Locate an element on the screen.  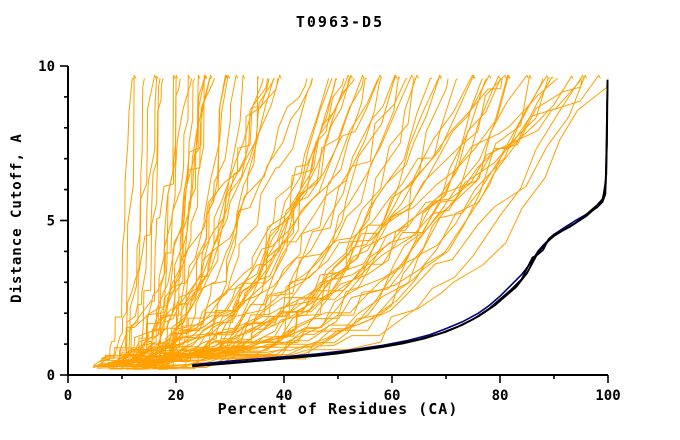
y-axis-label: Distance Cutoff, A is located at coordinates (17, 218).